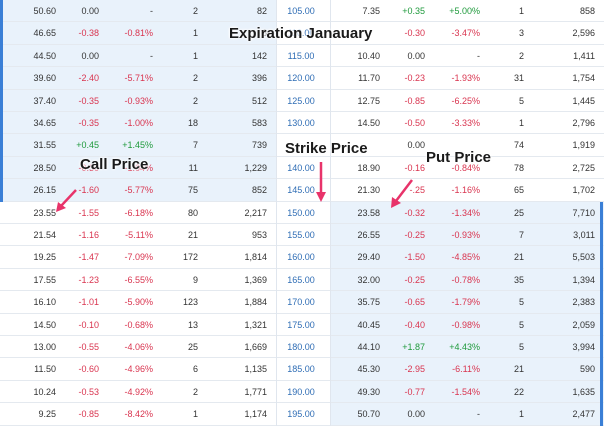  I want to click on strike-price: 130.00, so click(301, 123).